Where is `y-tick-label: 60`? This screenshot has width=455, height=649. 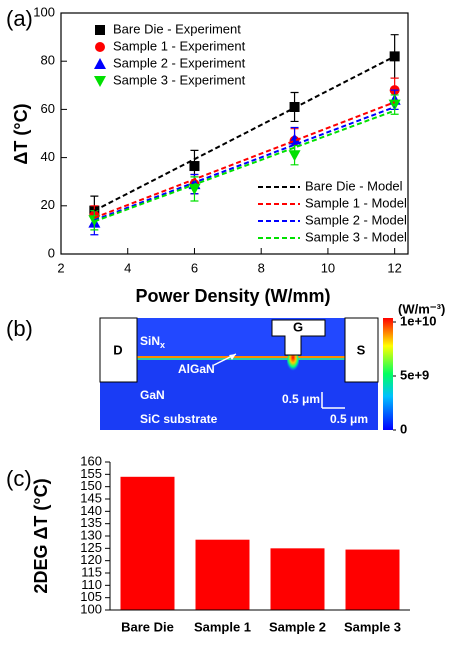
y-tick-label: 60 is located at coordinates (48, 108).